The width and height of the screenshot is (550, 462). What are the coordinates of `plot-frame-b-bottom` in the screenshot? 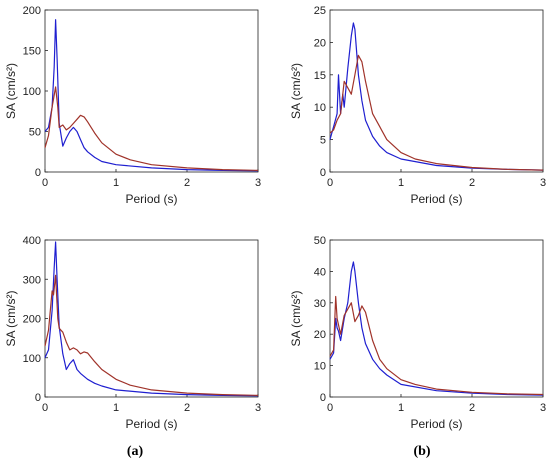 It's located at (436, 318).